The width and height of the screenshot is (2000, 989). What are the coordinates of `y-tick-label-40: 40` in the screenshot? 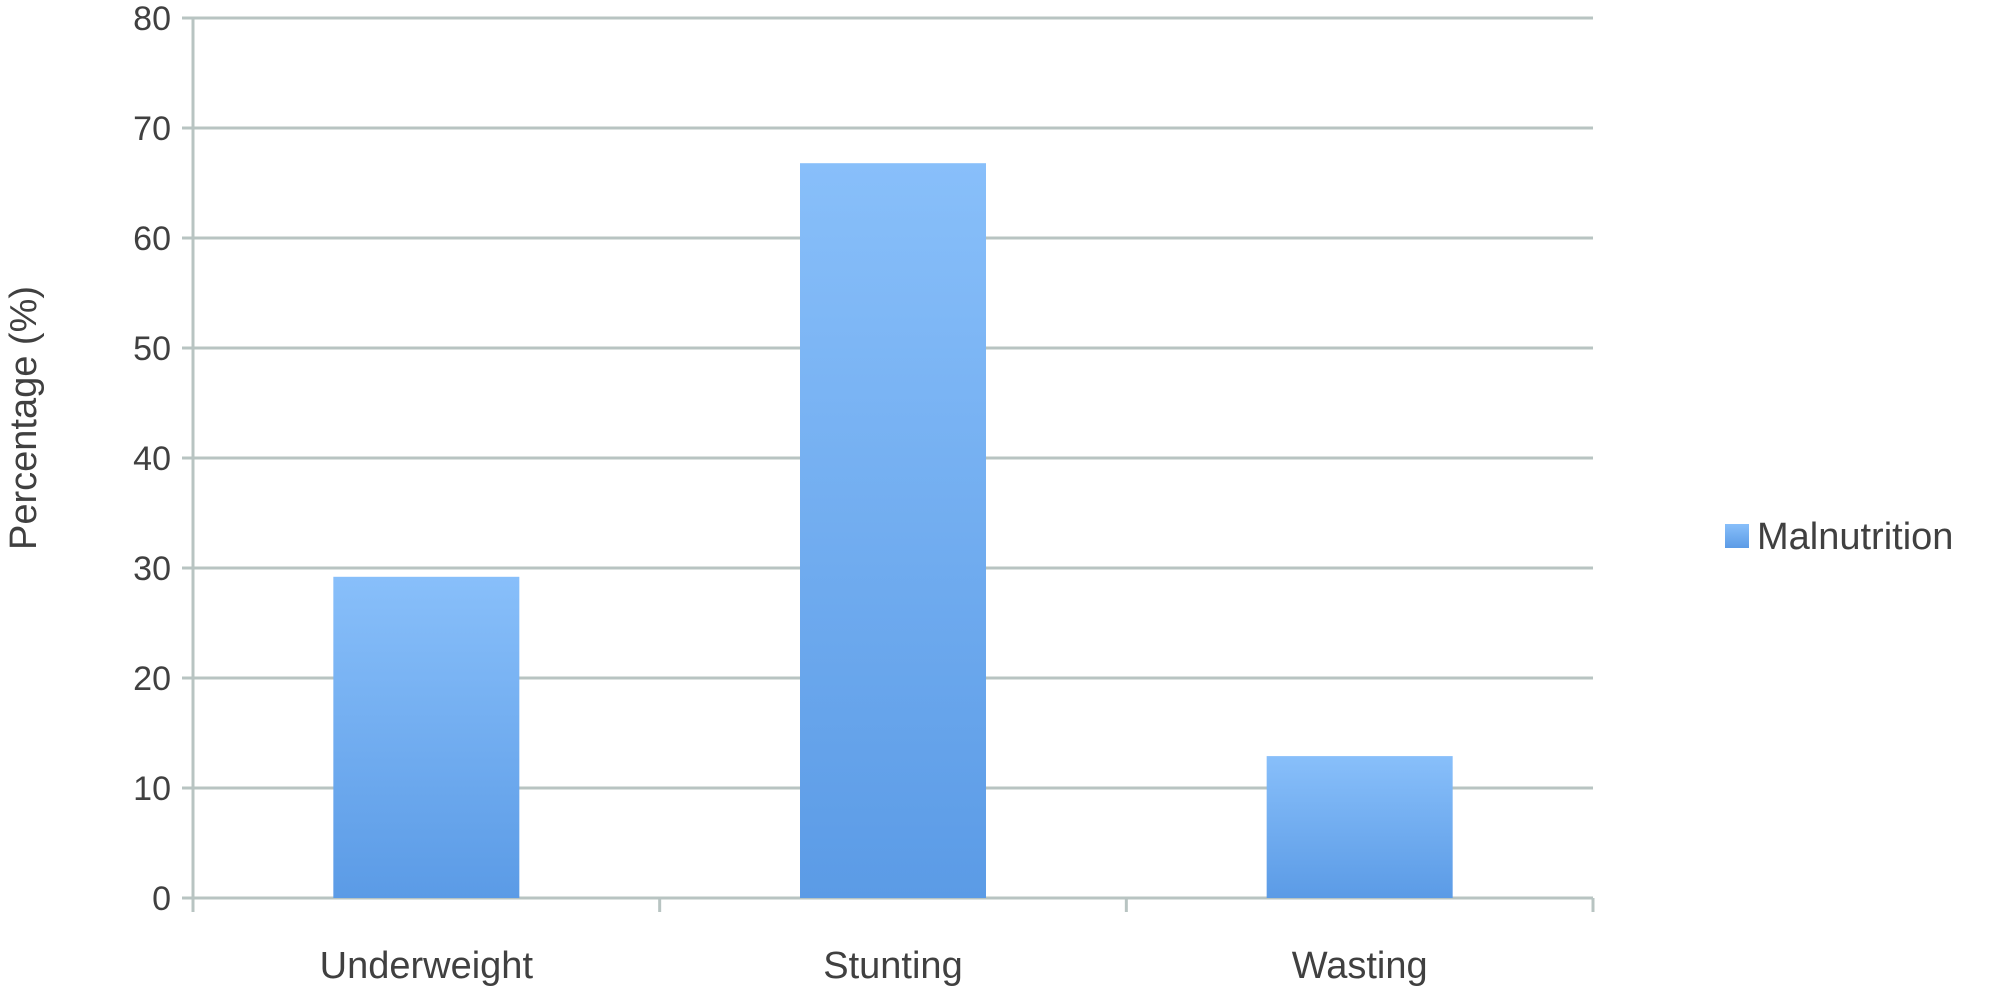 It's located at (152, 459).